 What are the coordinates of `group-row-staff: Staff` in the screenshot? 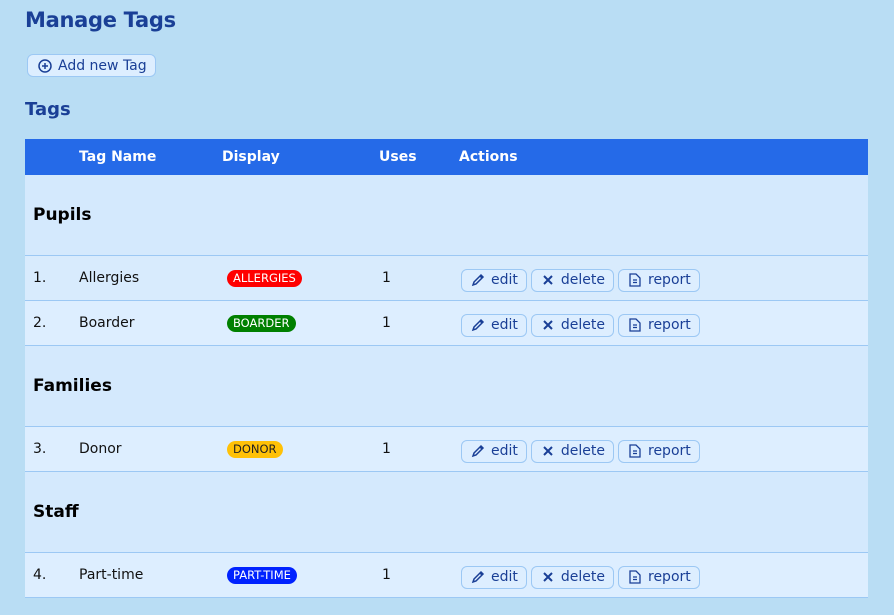 It's located at (446, 512).